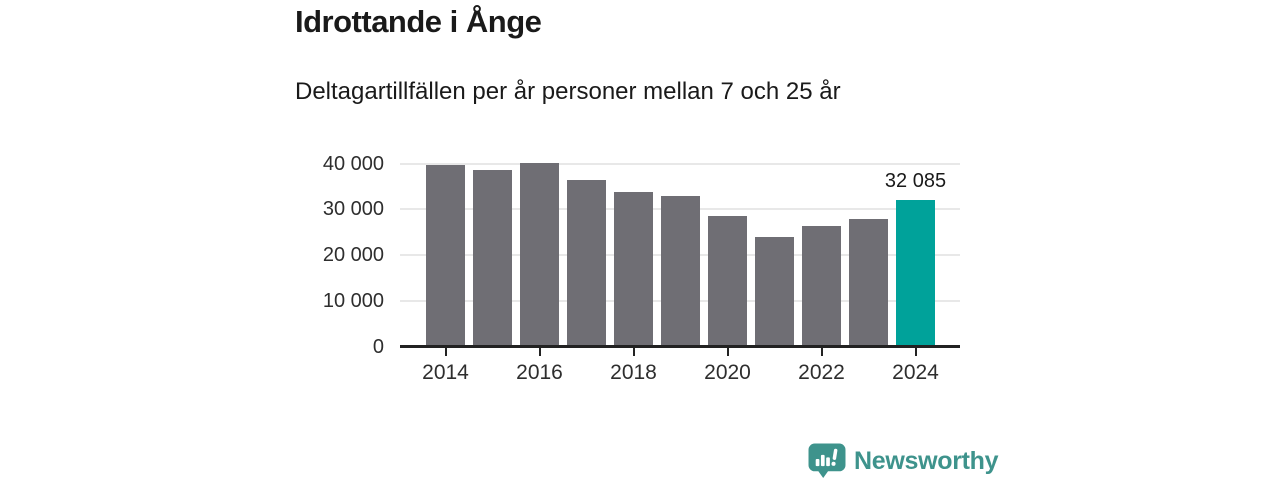 This screenshot has width=1280, height=480. I want to click on y-axis-label: 0, so click(378, 347).